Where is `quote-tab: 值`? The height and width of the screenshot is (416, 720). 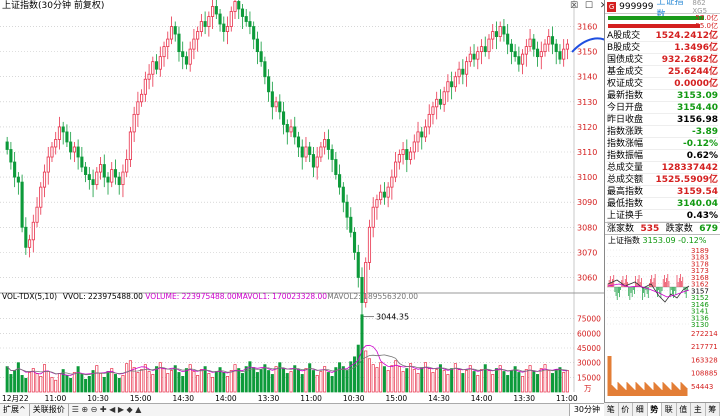
quote-tab: 值 is located at coordinates (684, 409).